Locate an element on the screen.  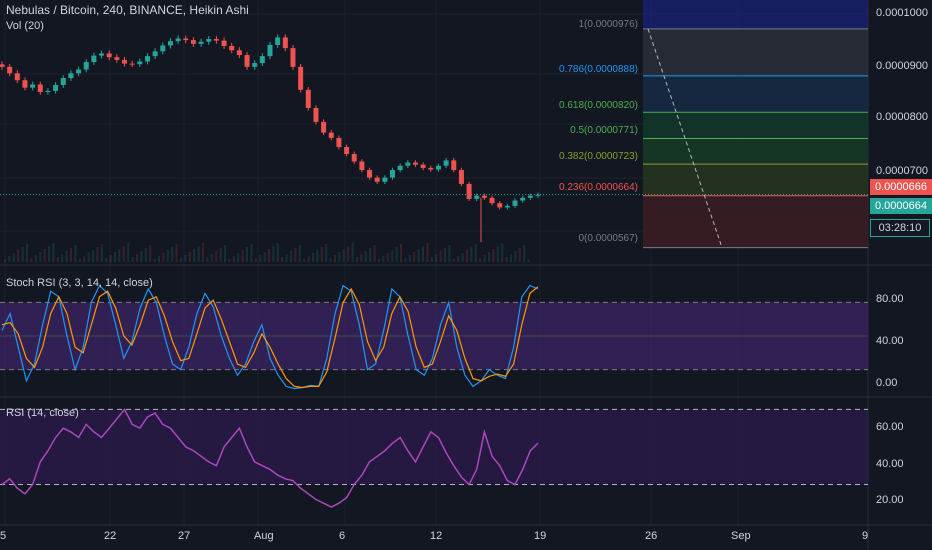
time-label: 9 is located at coordinates (865, 536).